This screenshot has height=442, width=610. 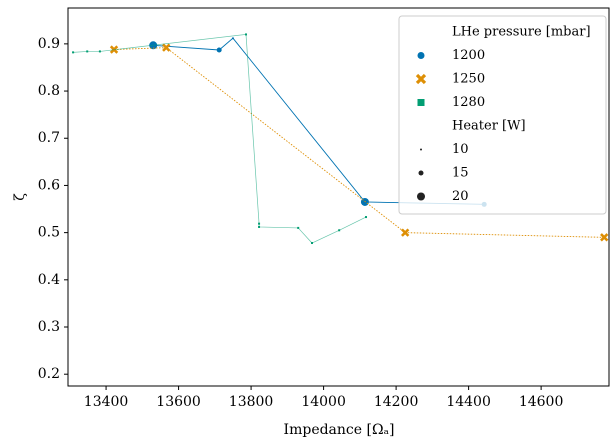 What do you see at coordinates (49, 374) in the screenshot?
I see `y-tick-label: 0.2` at bounding box center [49, 374].